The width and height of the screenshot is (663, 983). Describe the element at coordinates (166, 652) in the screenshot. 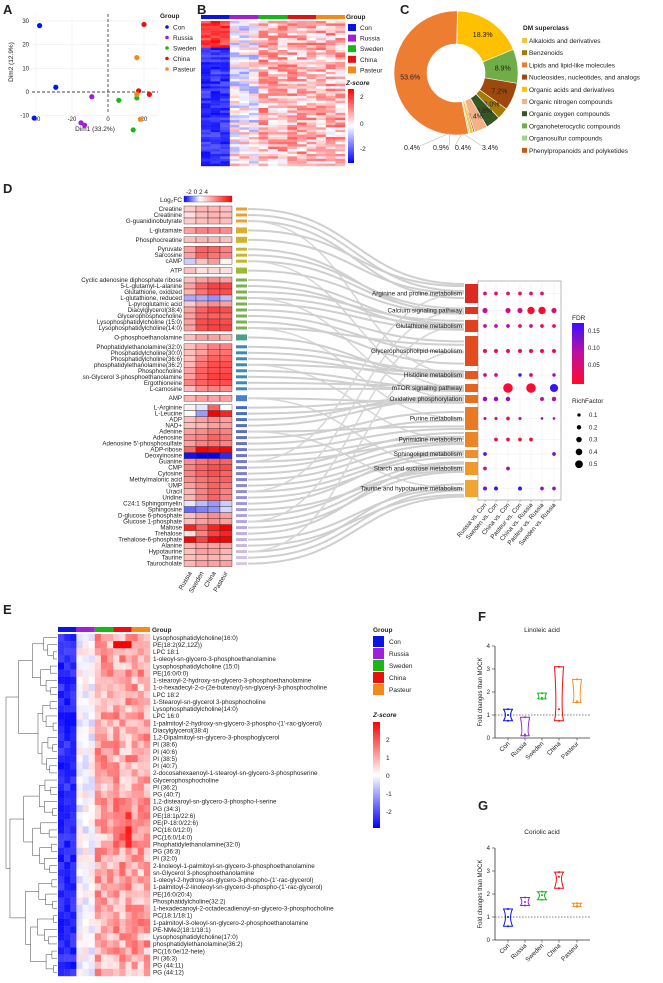

I see `lipid-label: LPC 18:1` at that location.